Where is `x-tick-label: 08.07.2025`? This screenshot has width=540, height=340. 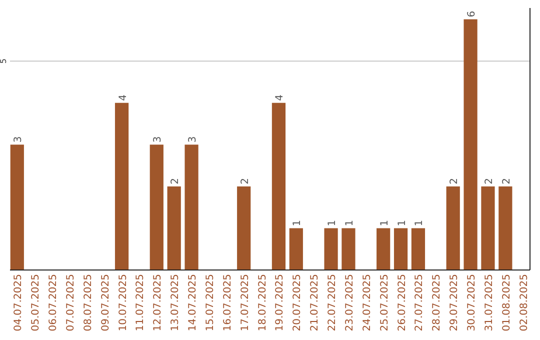
x-tick-label: 08.07.2025 is located at coordinates (88, 303).